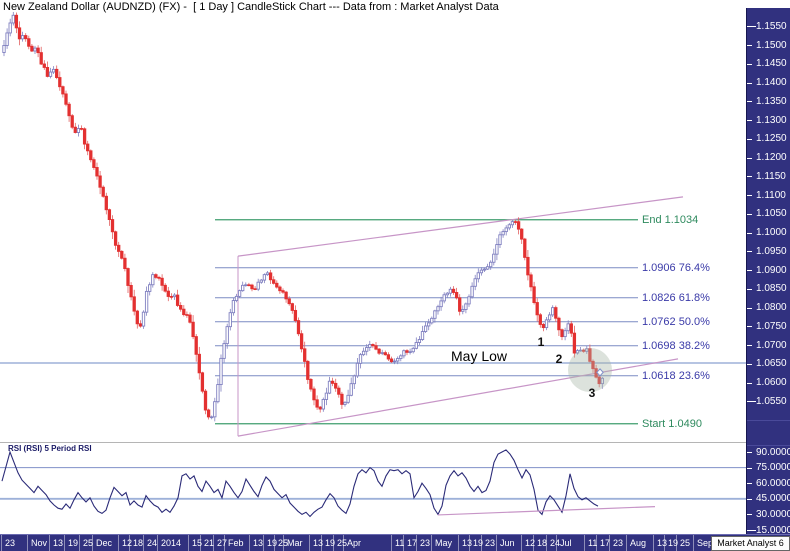 Image resolution: width=790 pixels, height=551 pixels. What do you see at coordinates (479, 356) in the screenshot?
I see `may-low-annotation: May Low` at bounding box center [479, 356].